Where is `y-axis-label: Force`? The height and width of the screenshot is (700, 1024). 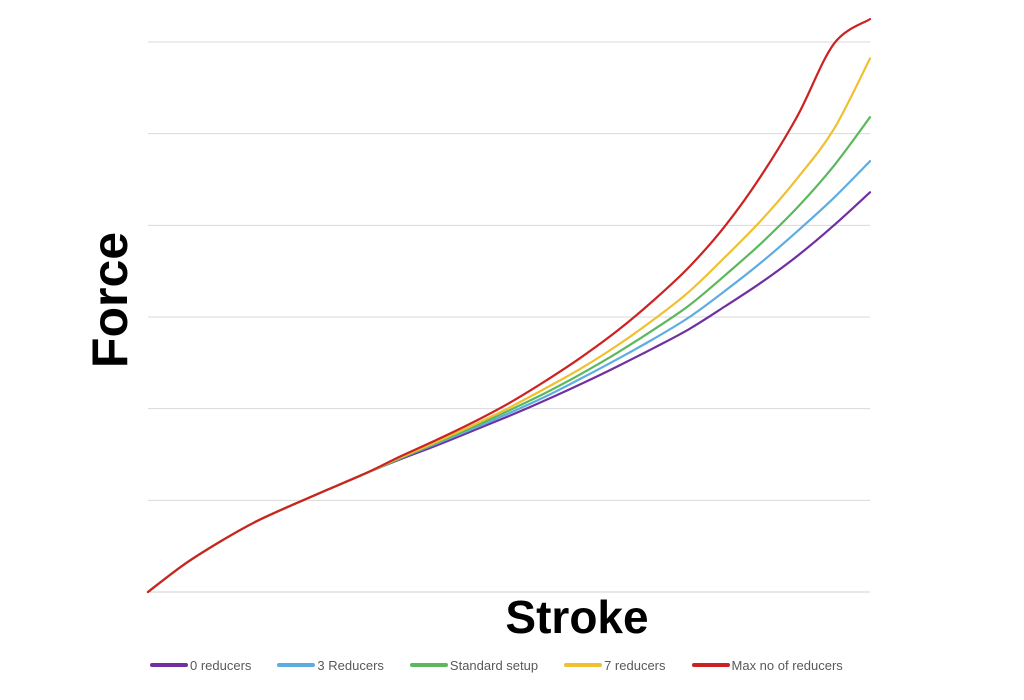
y-axis-label: Force is located at coordinates (110, 300).